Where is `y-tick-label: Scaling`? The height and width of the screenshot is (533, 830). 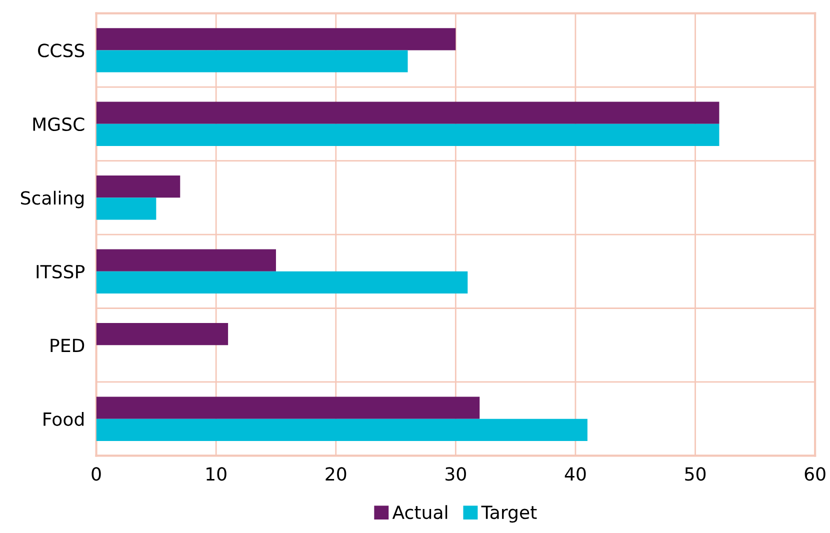
y-tick-label: Scaling is located at coordinates (52, 199).